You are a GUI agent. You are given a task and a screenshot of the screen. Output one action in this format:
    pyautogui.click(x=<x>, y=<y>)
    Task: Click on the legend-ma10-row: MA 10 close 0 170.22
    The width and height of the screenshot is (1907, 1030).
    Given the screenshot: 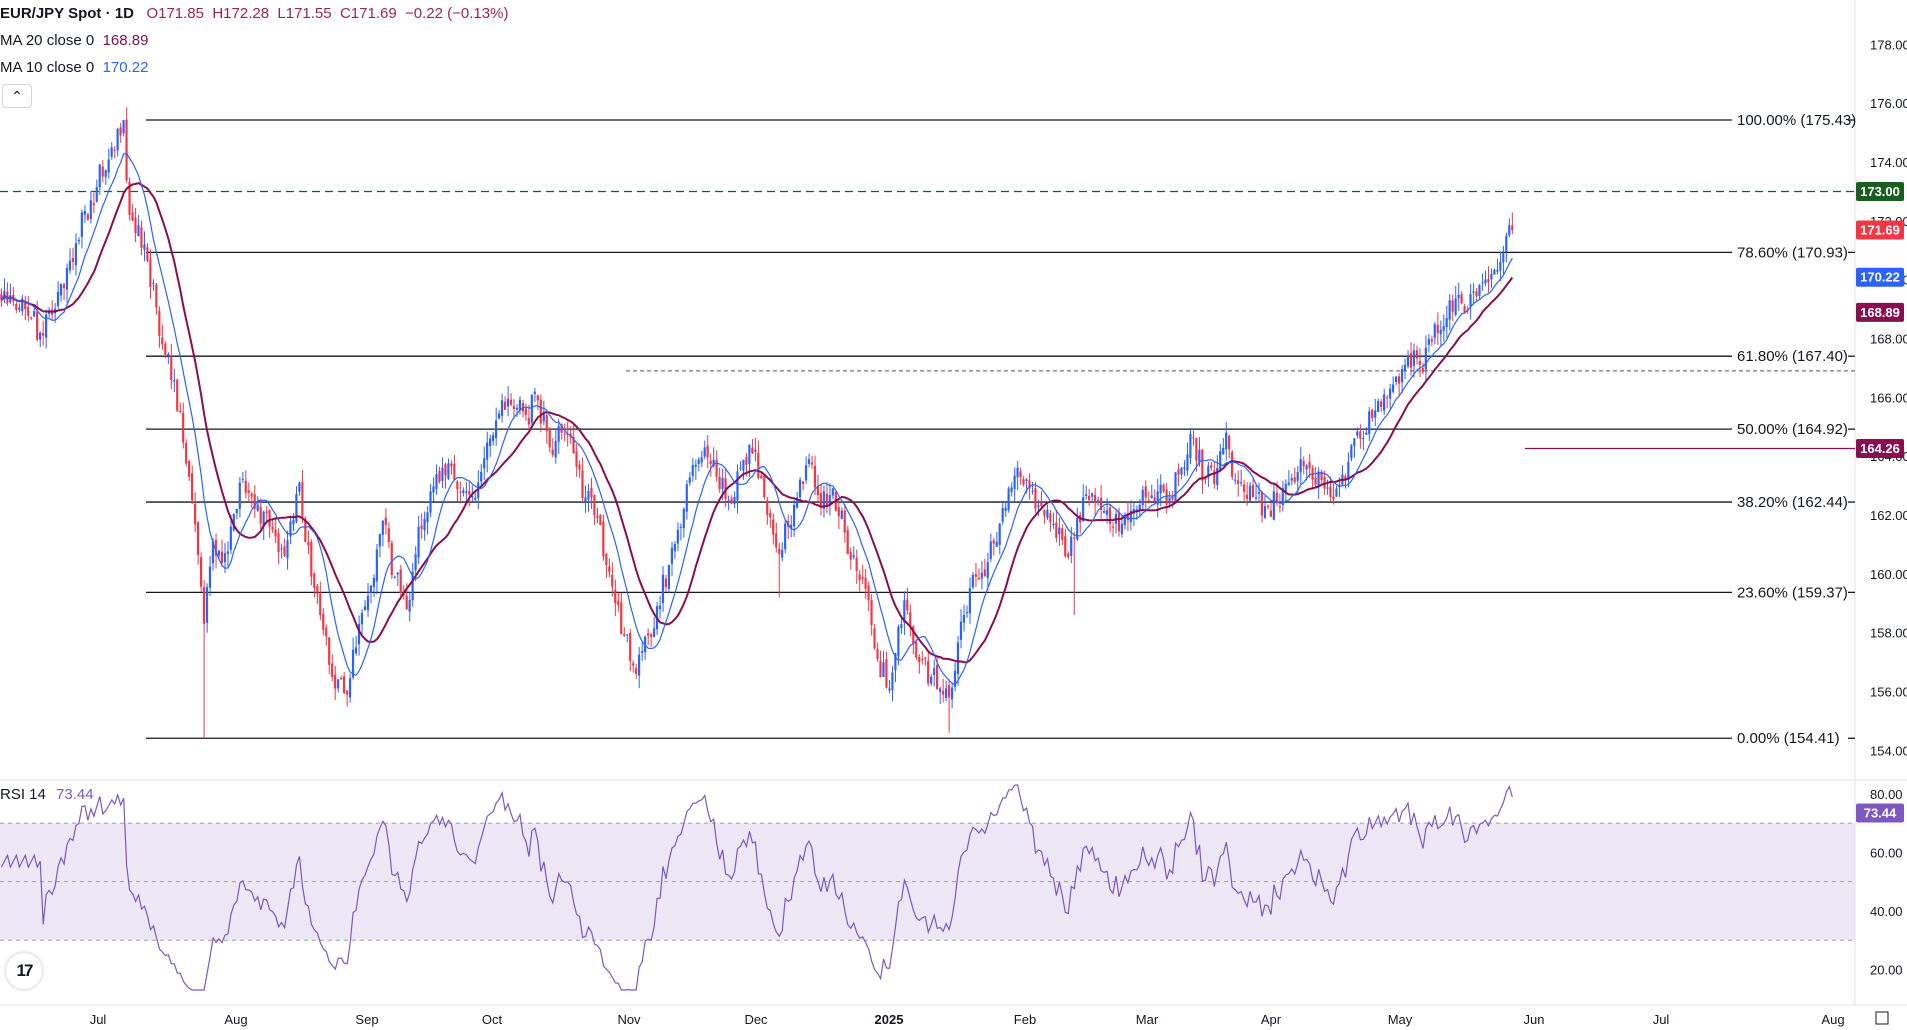 What is the action you would take?
    pyautogui.click(x=254, y=67)
    